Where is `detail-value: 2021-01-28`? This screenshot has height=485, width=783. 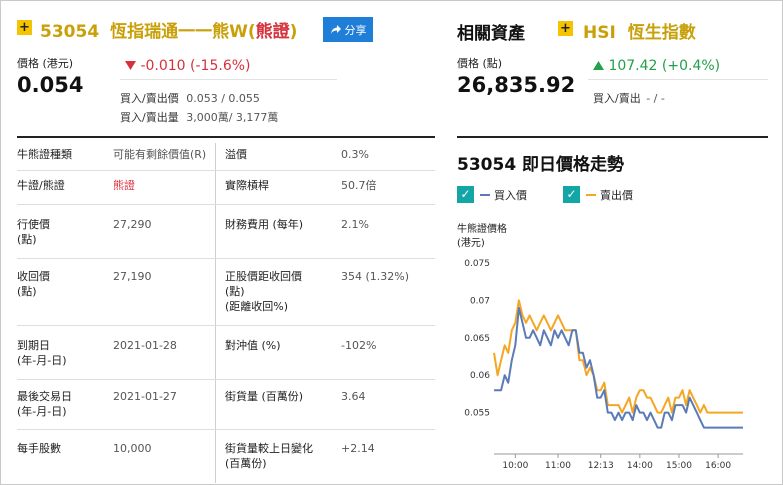 detail-value: 2021-01-28 is located at coordinates (145, 345).